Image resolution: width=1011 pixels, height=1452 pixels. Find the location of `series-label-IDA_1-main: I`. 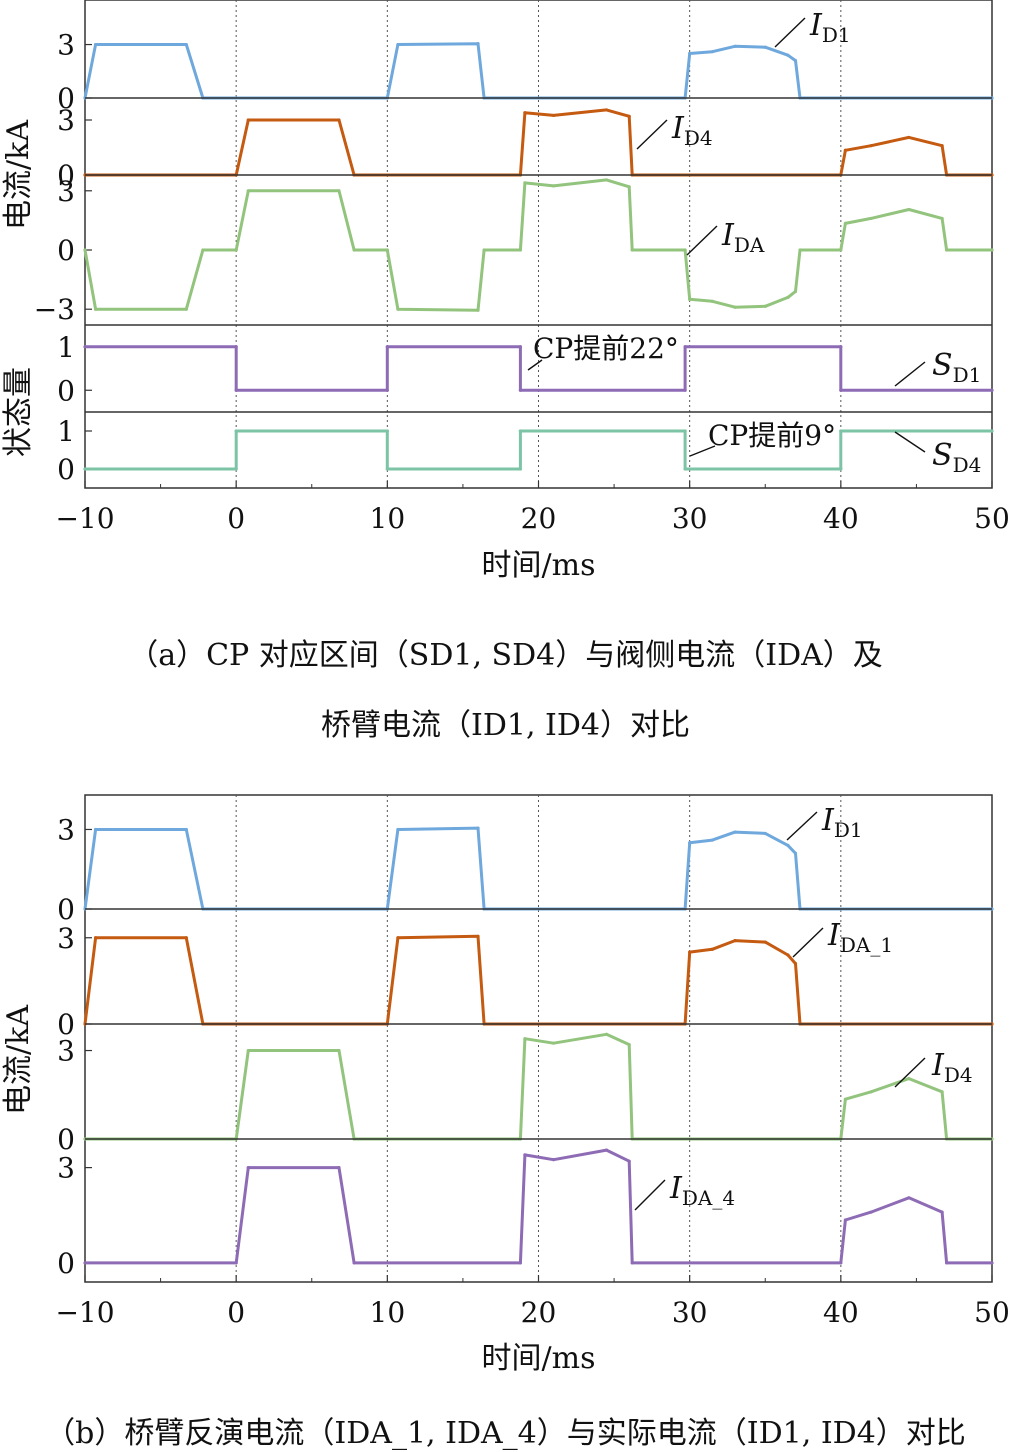

series-label-IDA_1-main: I is located at coordinates (834, 935).